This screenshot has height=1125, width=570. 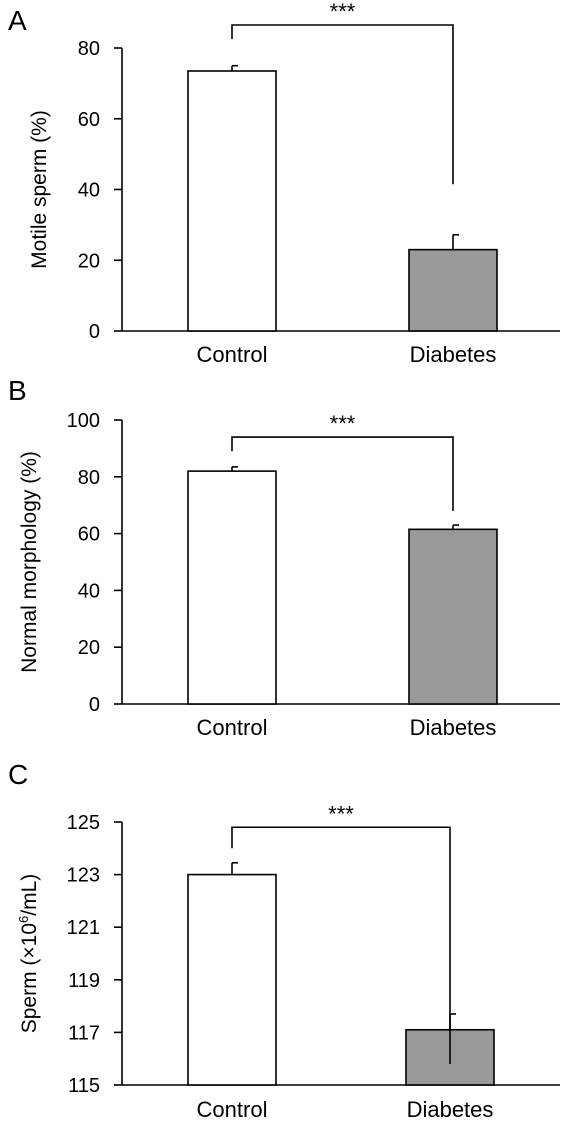 What do you see at coordinates (29, 895) in the screenshot?
I see `y-axis-label-part: /mL)` at bounding box center [29, 895].